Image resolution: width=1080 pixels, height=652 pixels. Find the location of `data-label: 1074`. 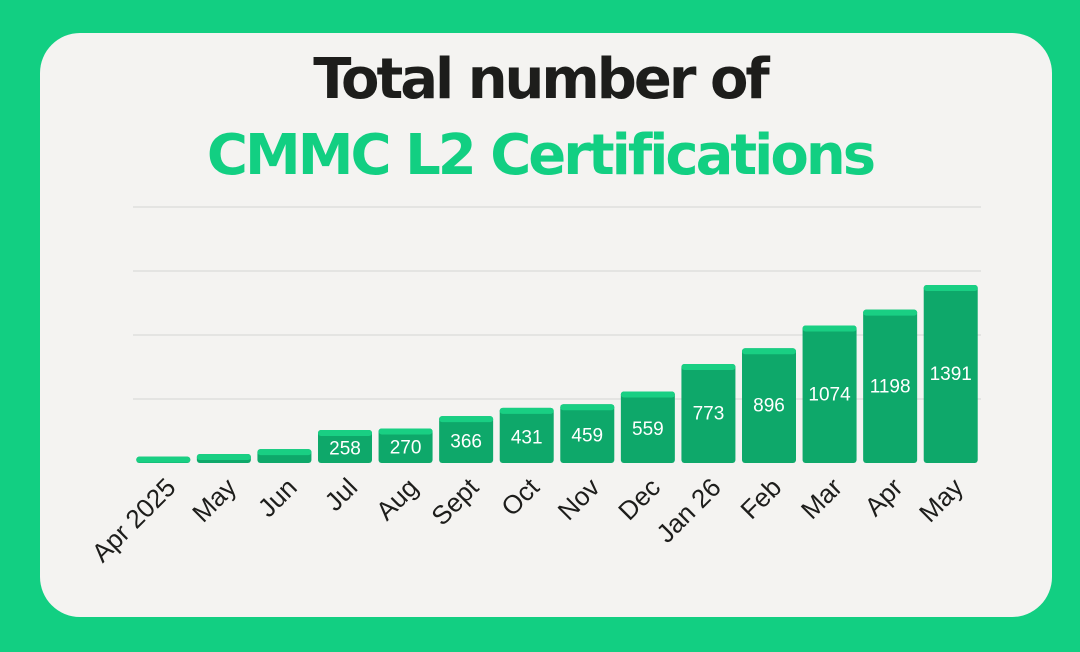

data-label: 1074 is located at coordinates (829, 394).